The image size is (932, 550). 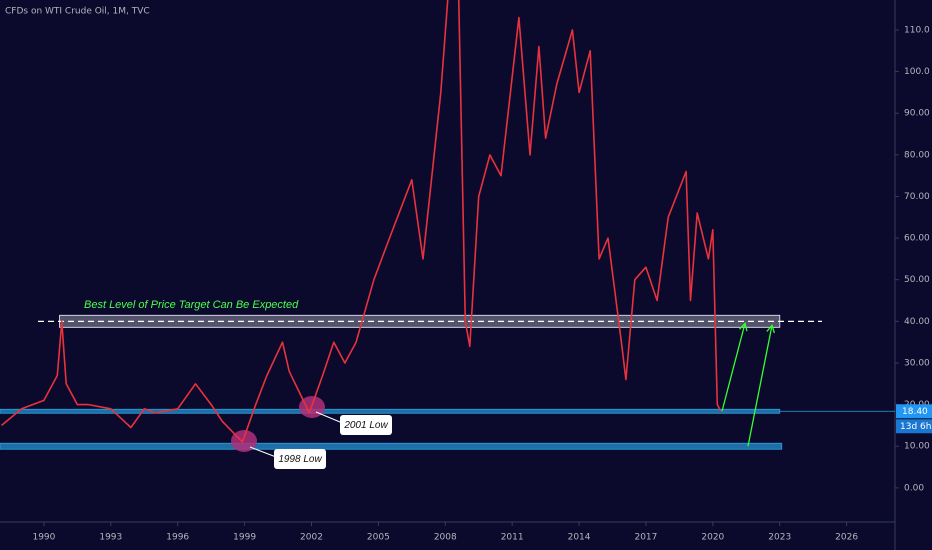 I want to click on label-box-2001, so click(x=366, y=425).